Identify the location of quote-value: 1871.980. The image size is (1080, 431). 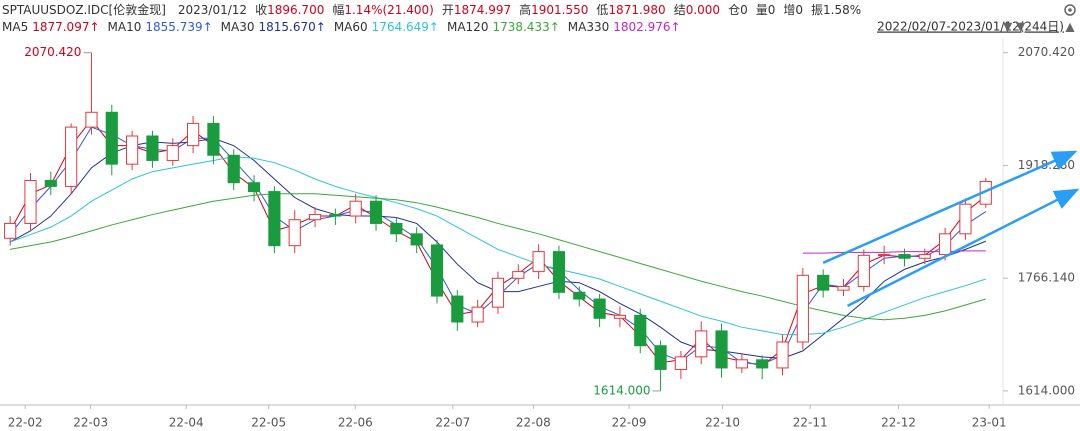
(636, 10).